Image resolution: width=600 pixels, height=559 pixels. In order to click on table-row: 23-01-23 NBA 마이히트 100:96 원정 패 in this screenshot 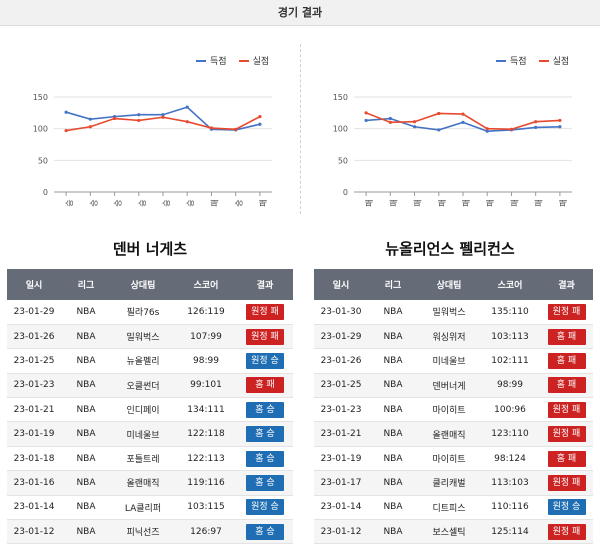, I will do `click(453, 410)`.